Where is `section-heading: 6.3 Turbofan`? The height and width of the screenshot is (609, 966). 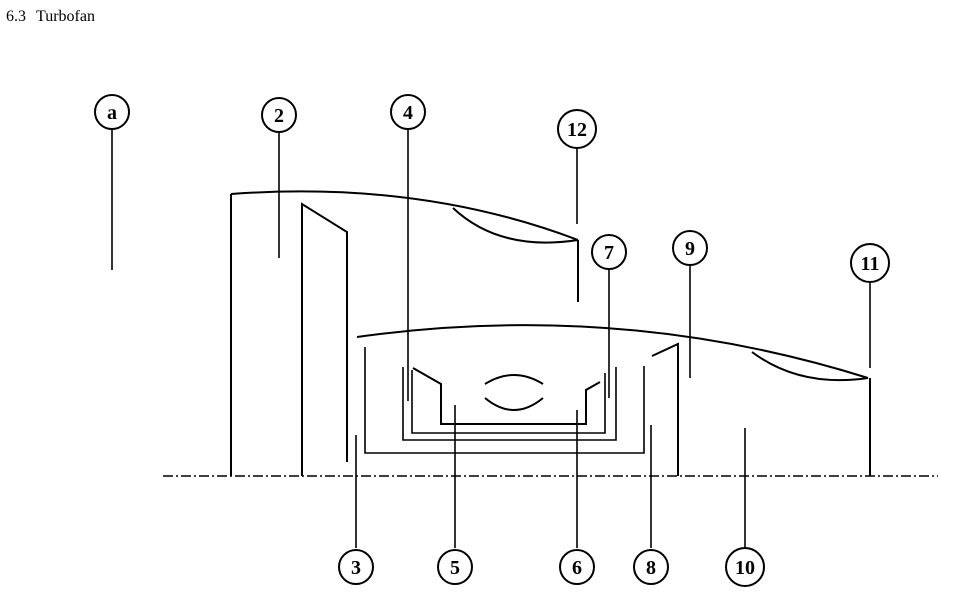 section-heading: 6.3 Turbofan is located at coordinates (50, 17).